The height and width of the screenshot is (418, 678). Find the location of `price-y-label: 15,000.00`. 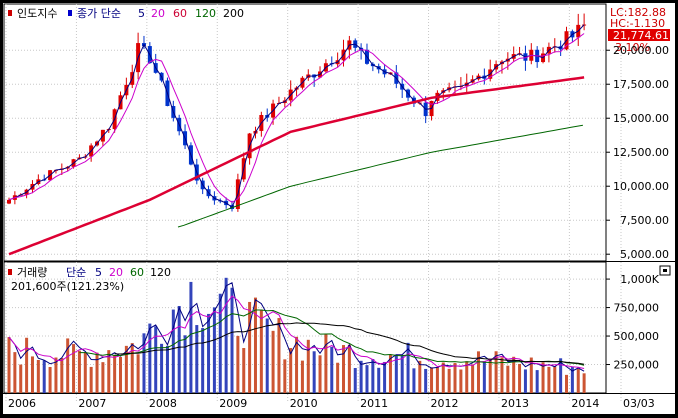

price-y-label: 15,000.00 is located at coordinates (641, 118).